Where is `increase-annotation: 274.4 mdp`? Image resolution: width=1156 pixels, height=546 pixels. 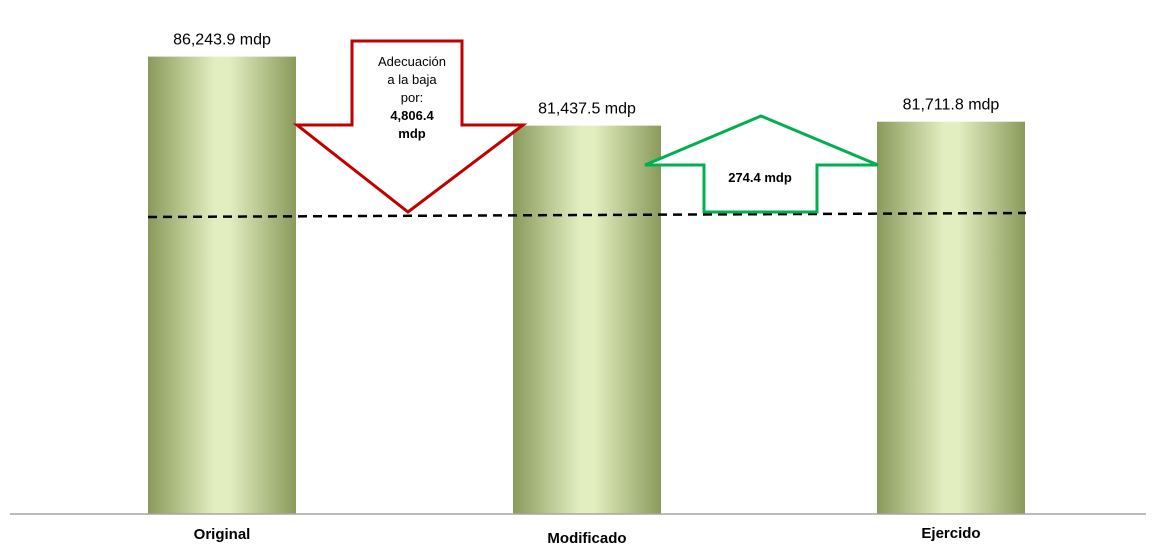
increase-annotation: 274.4 mdp is located at coordinates (761, 164).